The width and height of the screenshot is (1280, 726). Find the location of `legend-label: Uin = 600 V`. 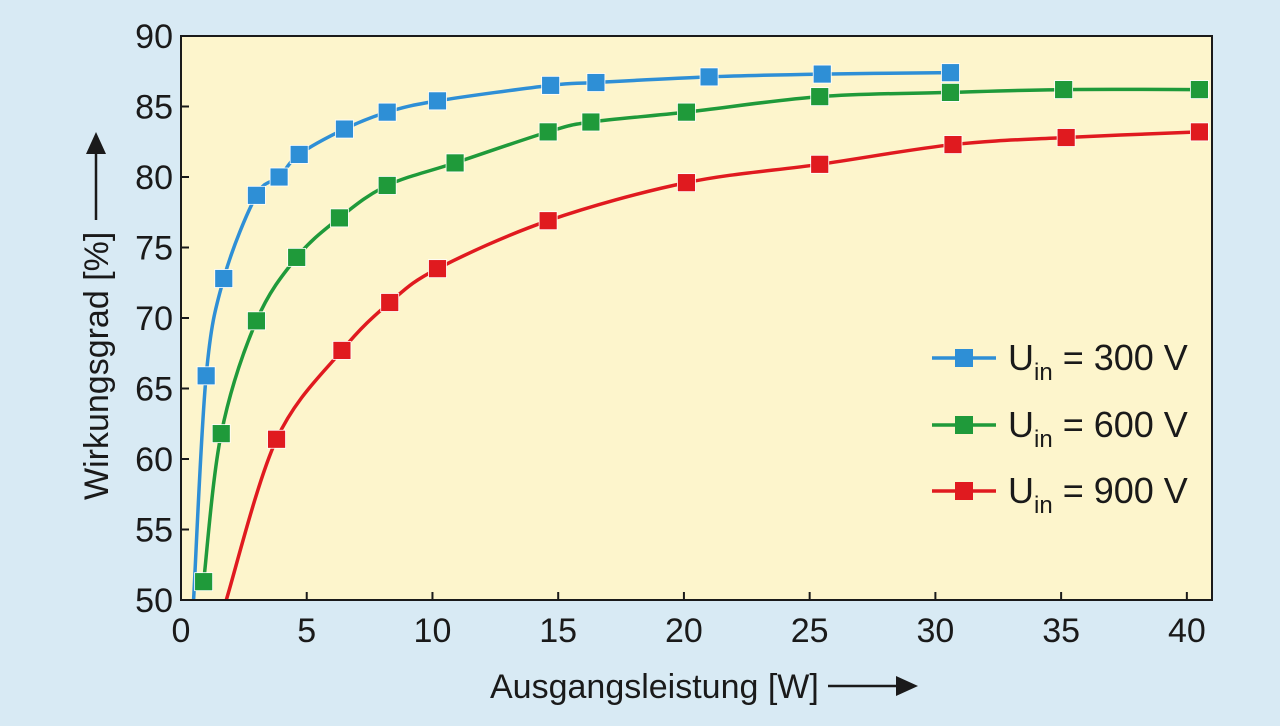

legend-label: Uin = 600 V is located at coordinates (1098, 428).